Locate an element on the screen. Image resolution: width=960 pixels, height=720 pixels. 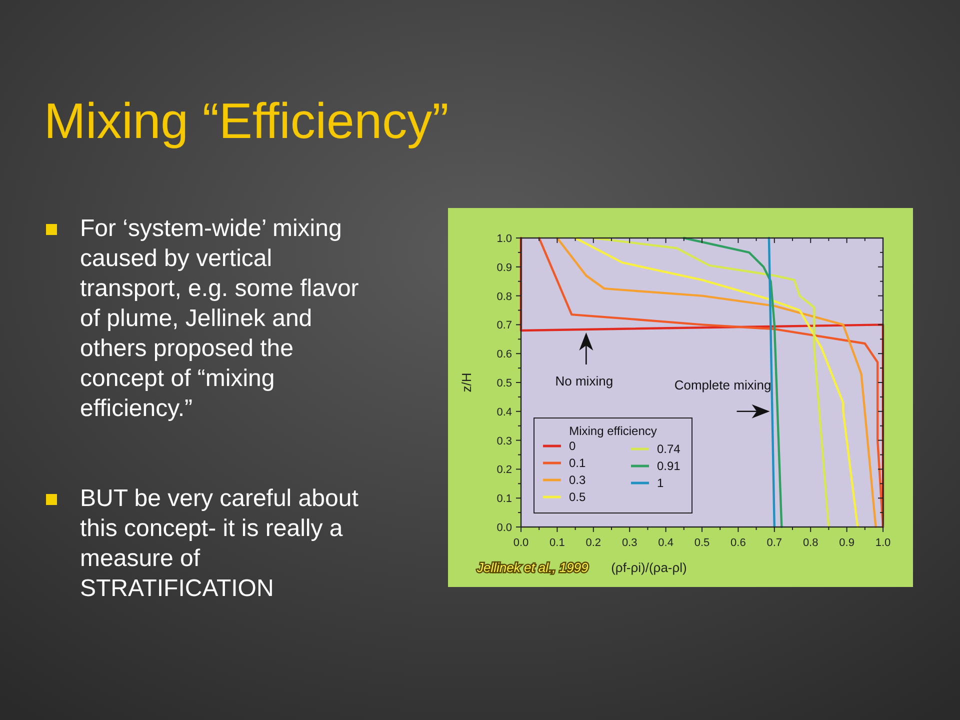
text: Jellinek et al., 1999 is located at coordinates (532, 567).